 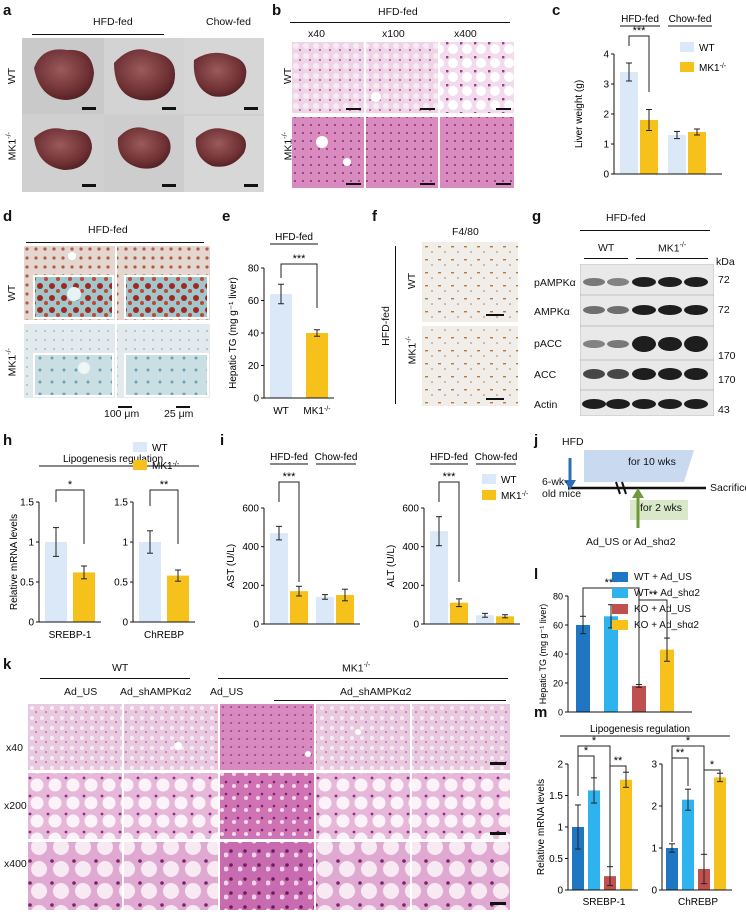 I want to click on y-tick-label: 80, so click(x=254, y=269).